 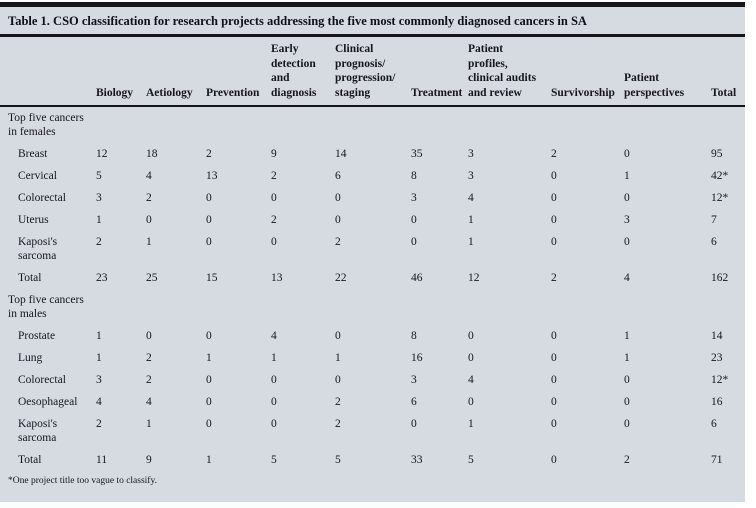 What do you see at coordinates (439, 72) in the screenshot?
I see `column-header-treatment: Treatment` at bounding box center [439, 72].